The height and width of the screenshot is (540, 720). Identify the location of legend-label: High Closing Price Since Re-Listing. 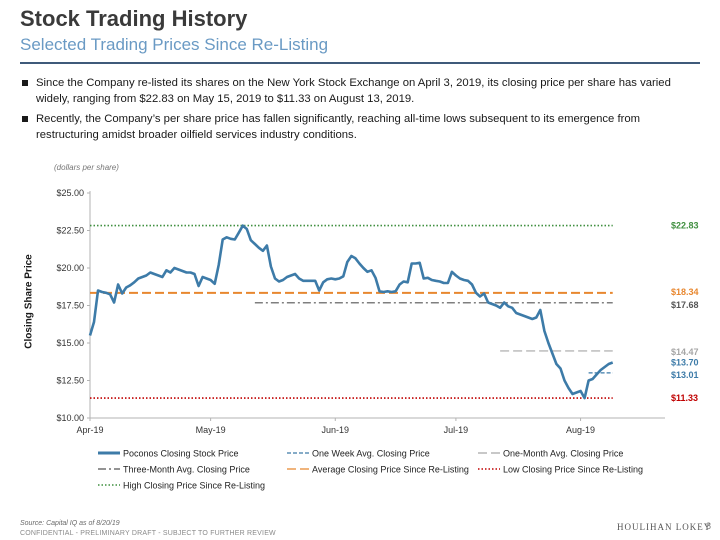
(194, 486).